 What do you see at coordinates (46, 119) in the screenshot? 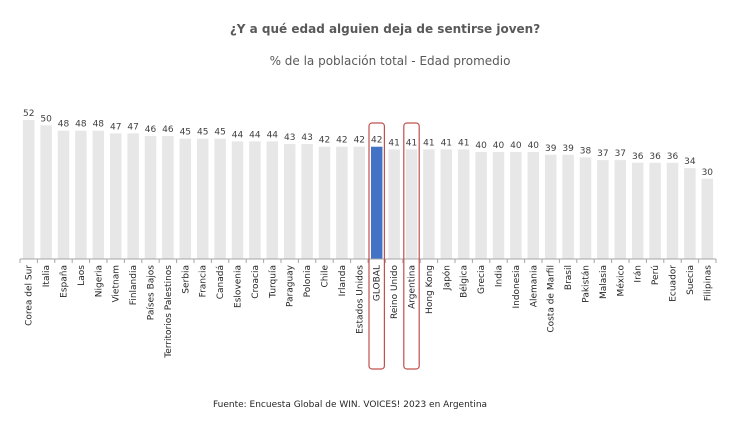
I see `data-label: 50` at bounding box center [46, 119].